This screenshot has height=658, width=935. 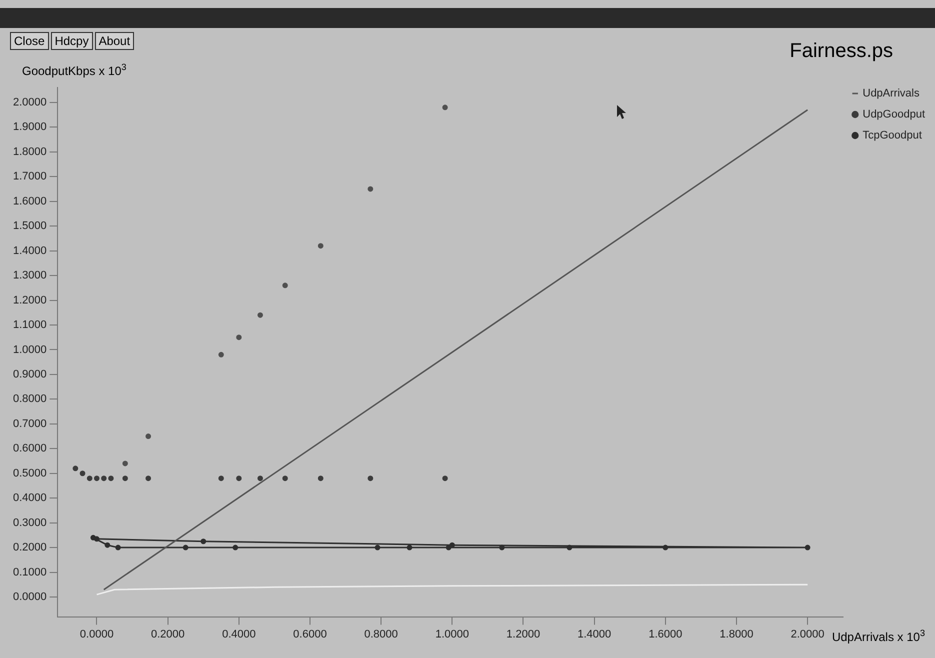 I want to click on y-tick-label: 1.3000, so click(x=29, y=276).